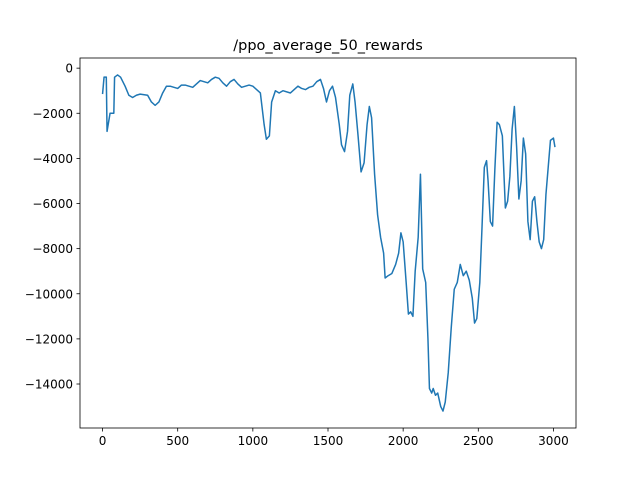 The width and height of the screenshot is (640, 480). Describe the element at coordinates (49, 339) in the screenshot. I see `y-tick-label: −12000` at that location.